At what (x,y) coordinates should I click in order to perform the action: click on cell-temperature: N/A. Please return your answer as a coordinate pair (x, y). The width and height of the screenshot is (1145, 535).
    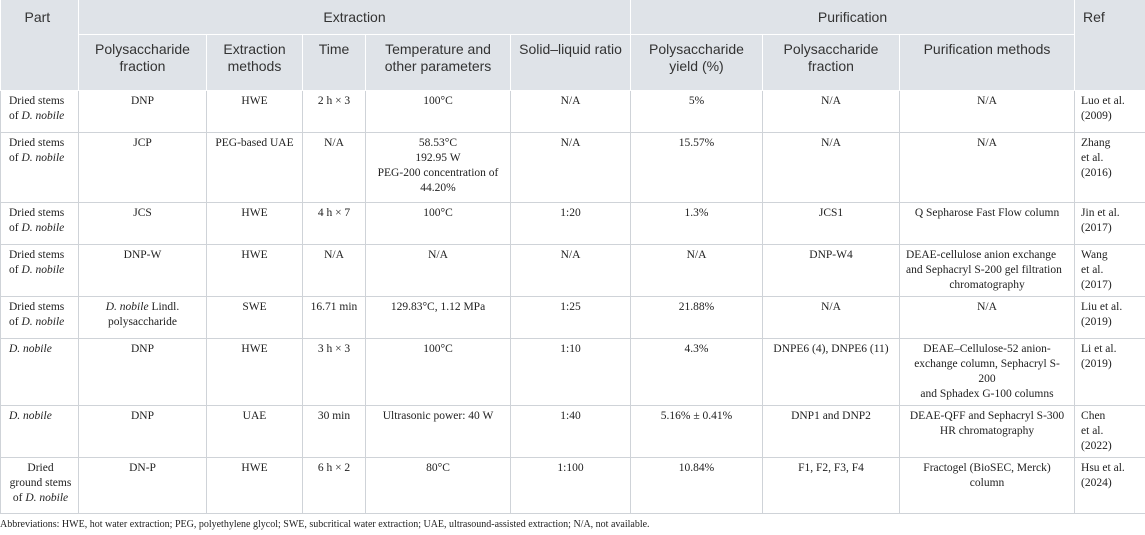
    Looking at the image, I should click on (438, 270).